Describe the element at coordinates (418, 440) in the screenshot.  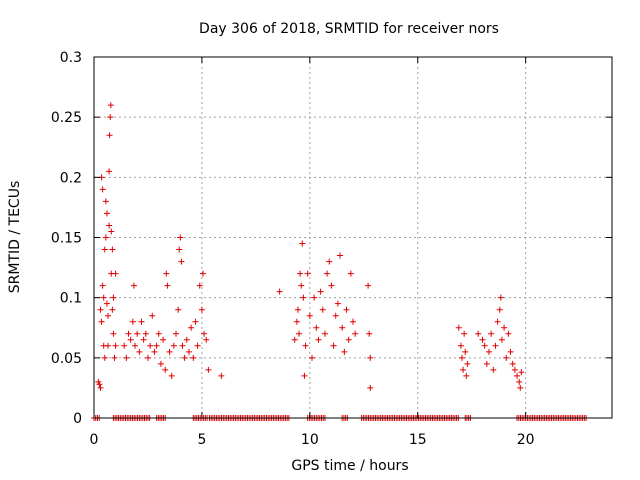
I see `x-tick-label: 15` at that location.